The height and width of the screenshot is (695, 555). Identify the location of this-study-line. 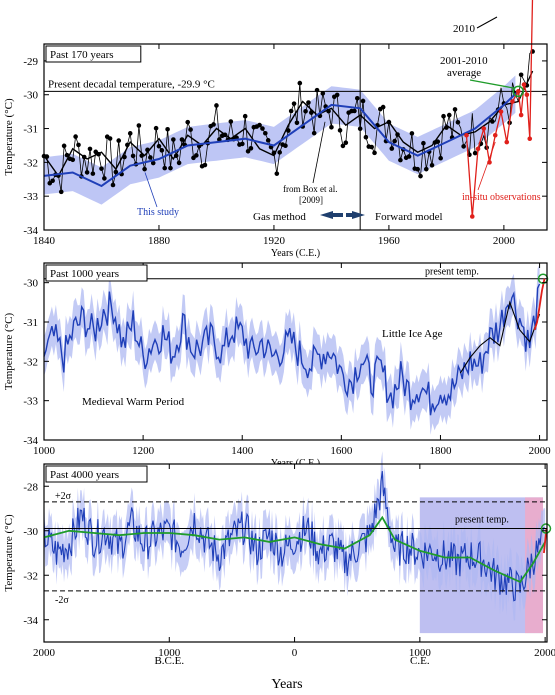
(281, 139).